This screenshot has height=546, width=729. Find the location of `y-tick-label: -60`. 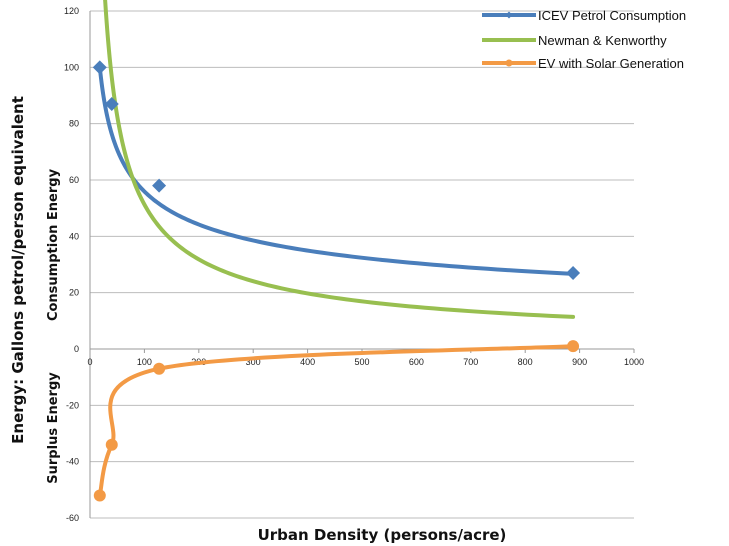

y-tick-label: -60 is located at coordinates (72, 518).